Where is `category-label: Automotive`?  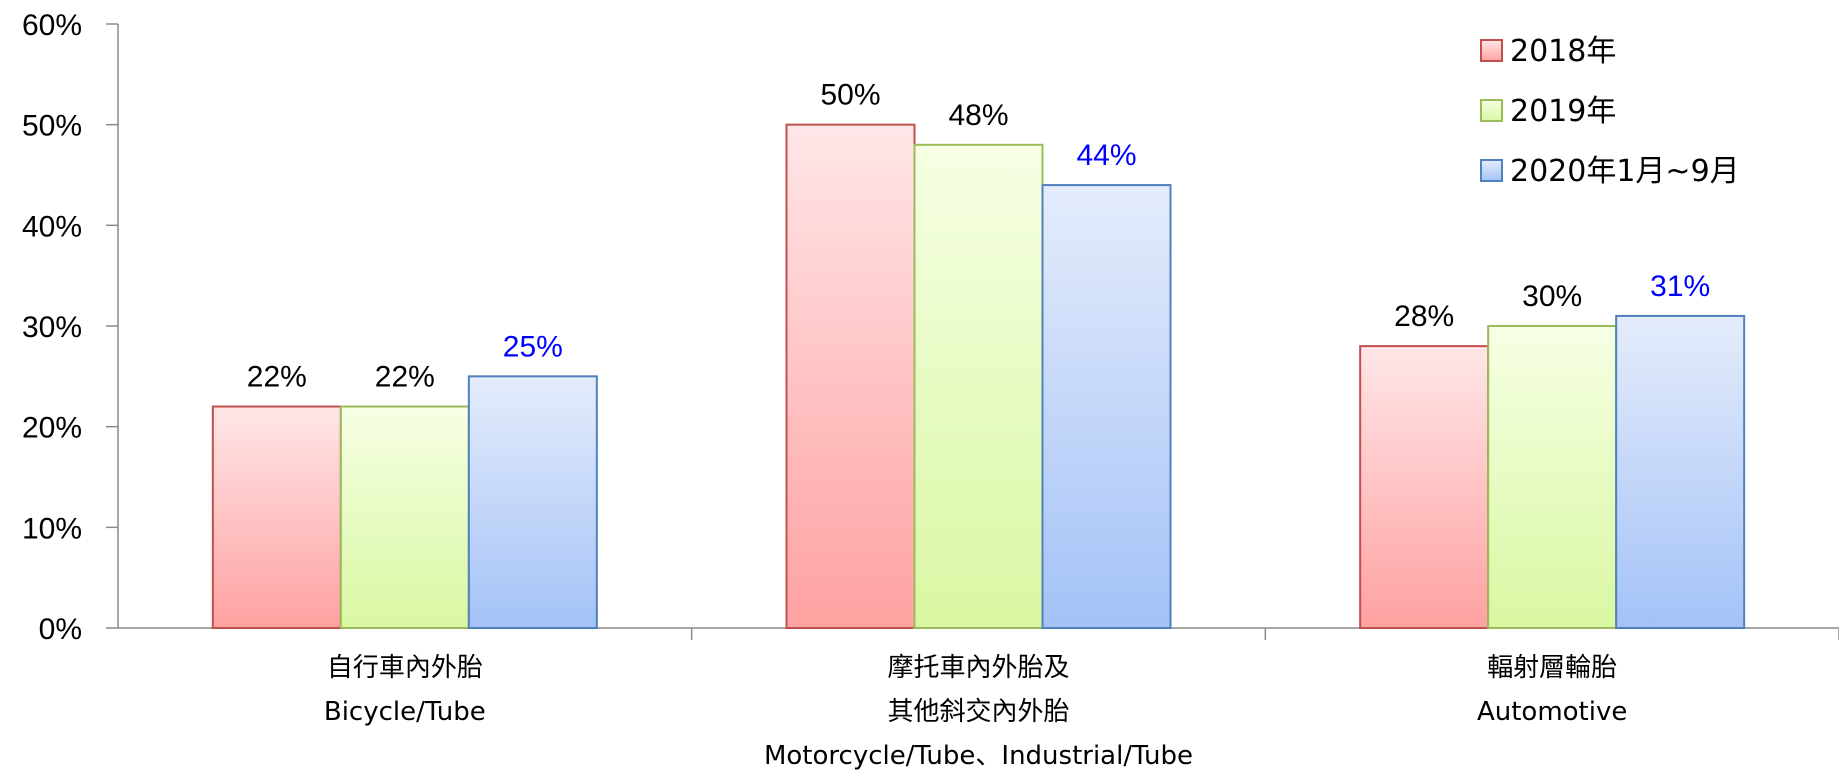
category-label: Automotive is located at coordinates (1552, 712).